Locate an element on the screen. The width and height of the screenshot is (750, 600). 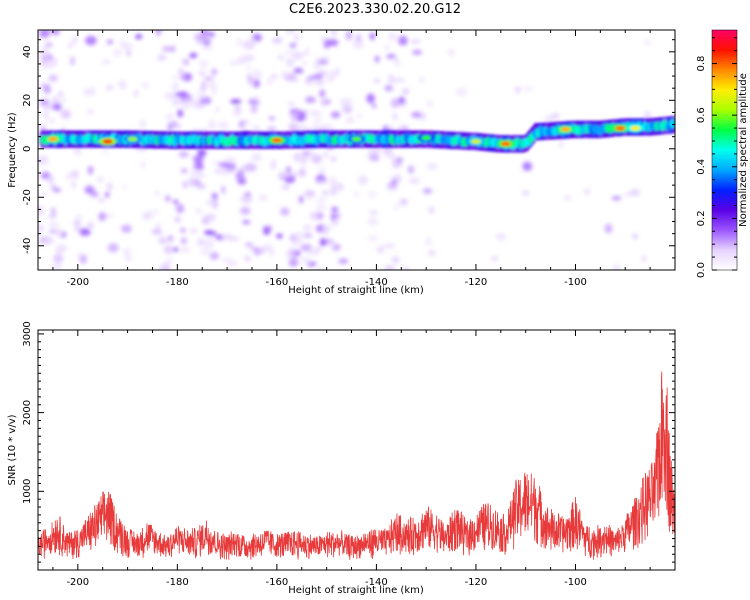
y-tick-label: -20 is located at coordinates (27, 197).